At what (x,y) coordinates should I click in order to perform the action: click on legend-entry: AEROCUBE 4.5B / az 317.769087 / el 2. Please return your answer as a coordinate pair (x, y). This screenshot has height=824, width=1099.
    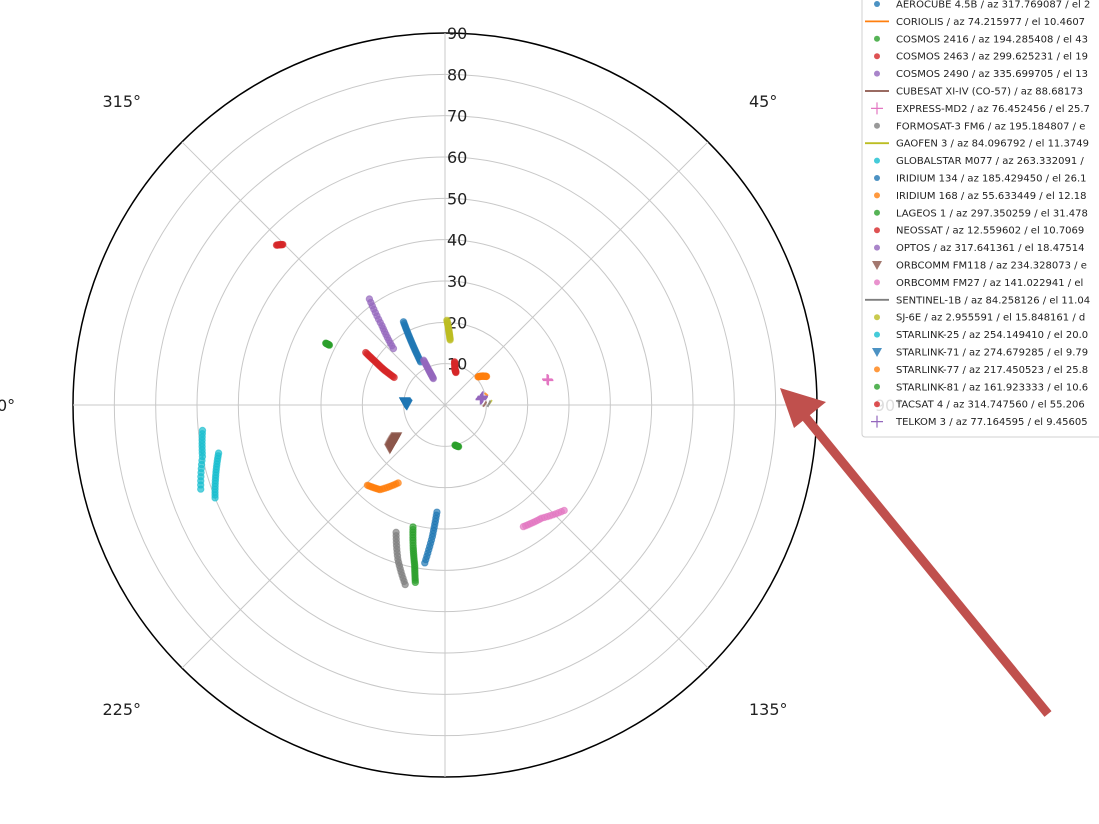
    Looking at the image, I should click on (982, 5).